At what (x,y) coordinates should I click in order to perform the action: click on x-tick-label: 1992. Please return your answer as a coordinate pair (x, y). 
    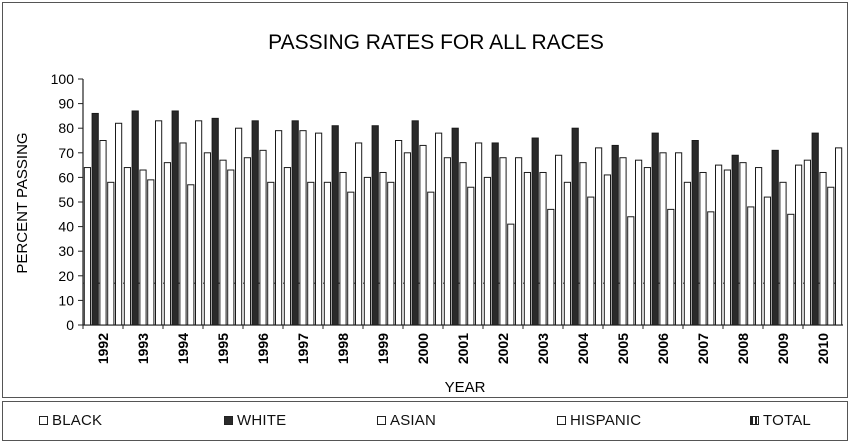
    Looking at the image, I should click on (103, 348).